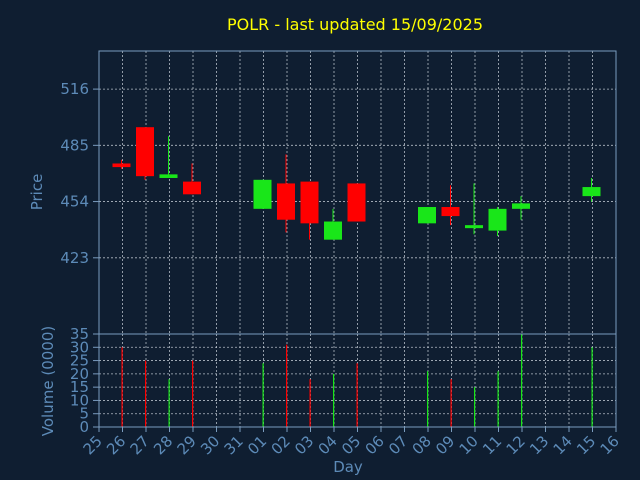  Describe the element at coordinates (79, 374) in the screenshot. I see `volume-y-tick-label: 20` at that location.